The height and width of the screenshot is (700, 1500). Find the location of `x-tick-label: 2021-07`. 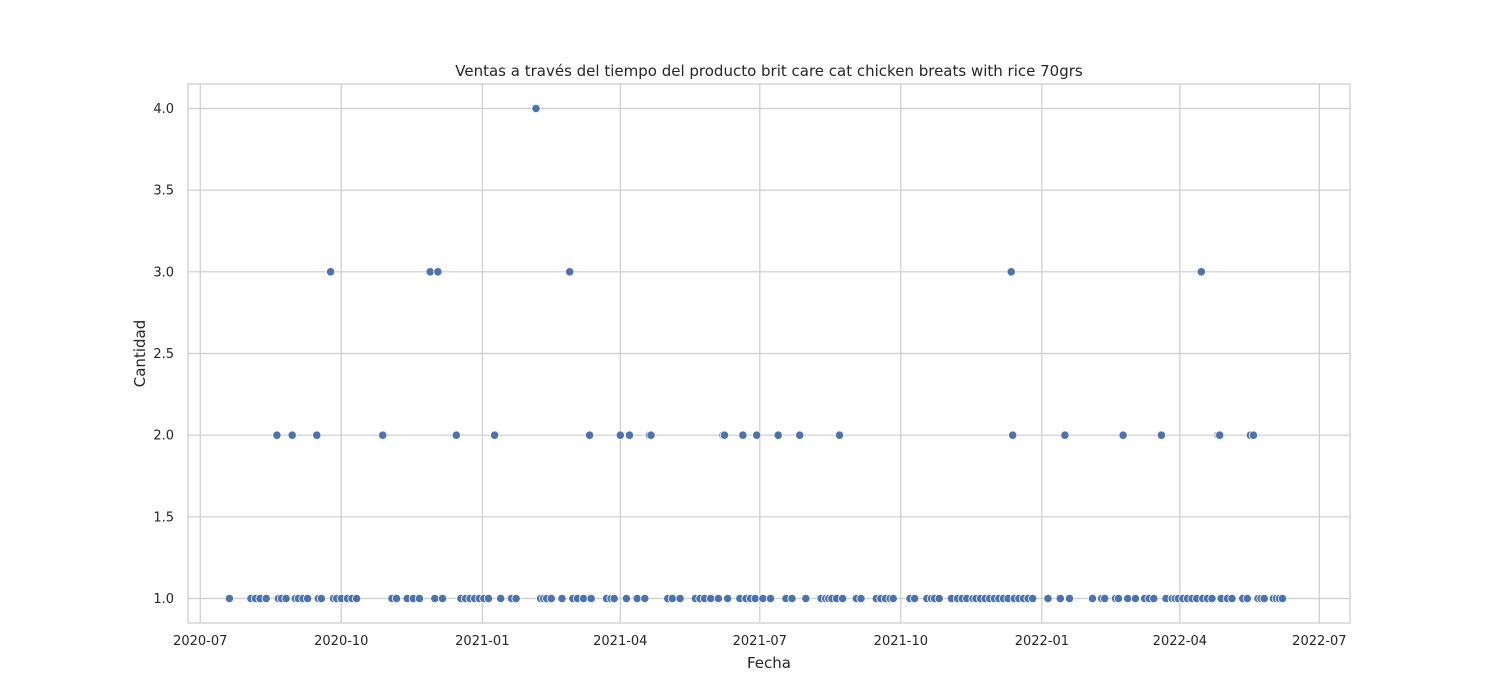

x-tick-label: 2021-07 is located at coordinates (760, 641).